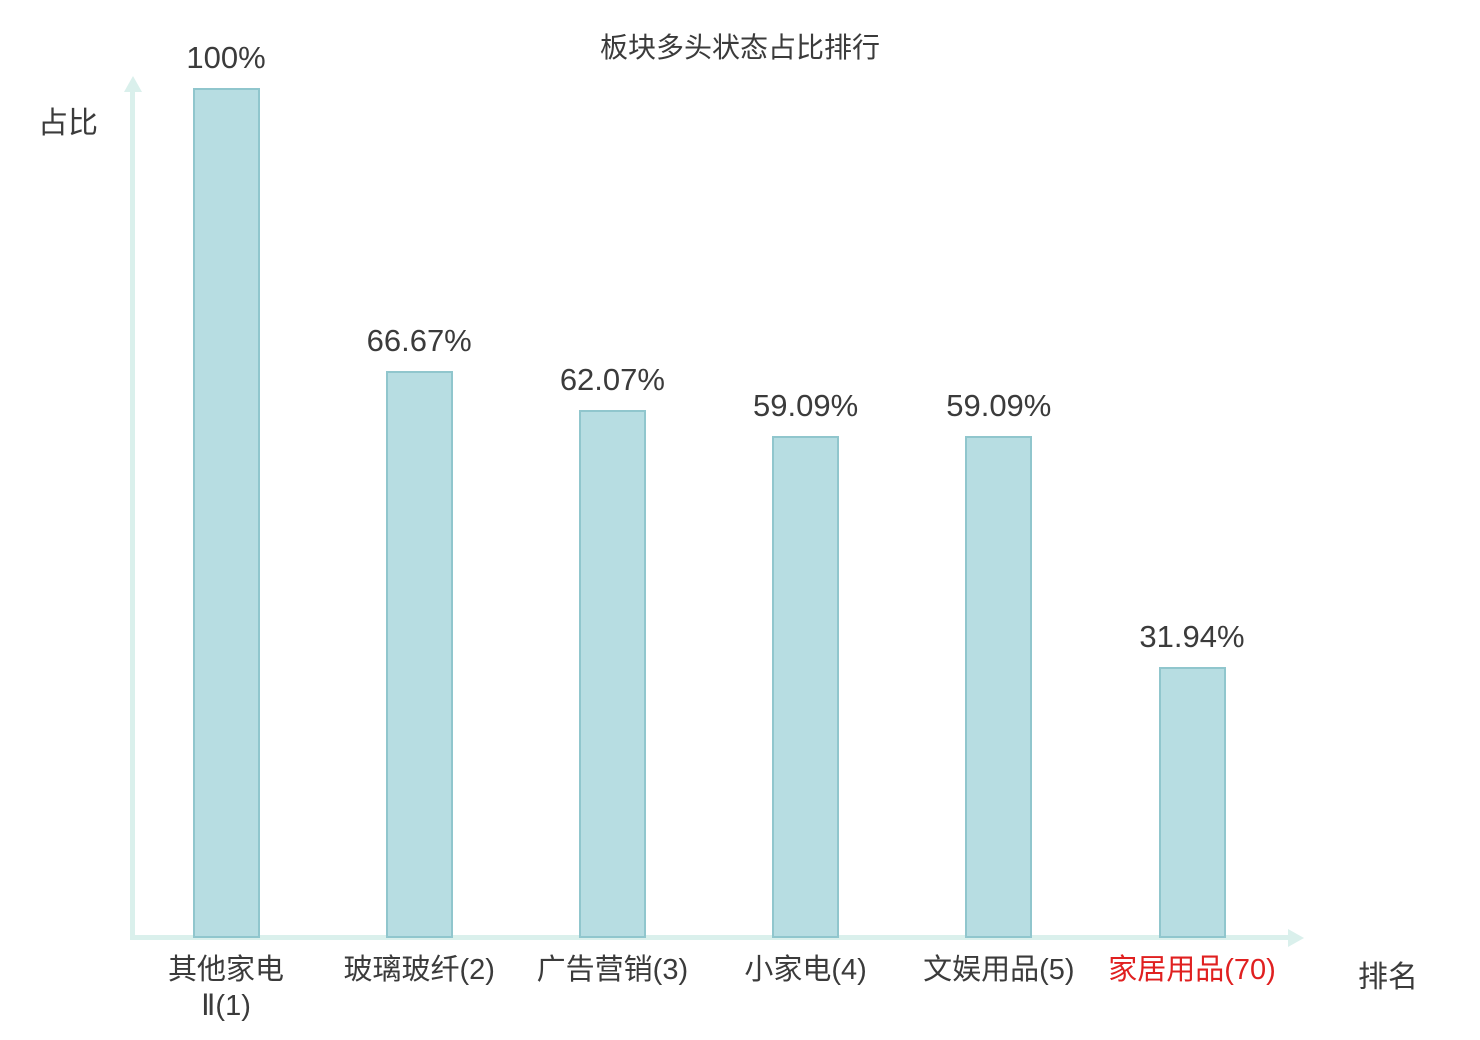 This screenshot has height=1040, width=1480. What do you see at coordinates (1296, 938) in the screenshot?
I see `x-axis-arrow-icon` at bounding box center [1296, 938].